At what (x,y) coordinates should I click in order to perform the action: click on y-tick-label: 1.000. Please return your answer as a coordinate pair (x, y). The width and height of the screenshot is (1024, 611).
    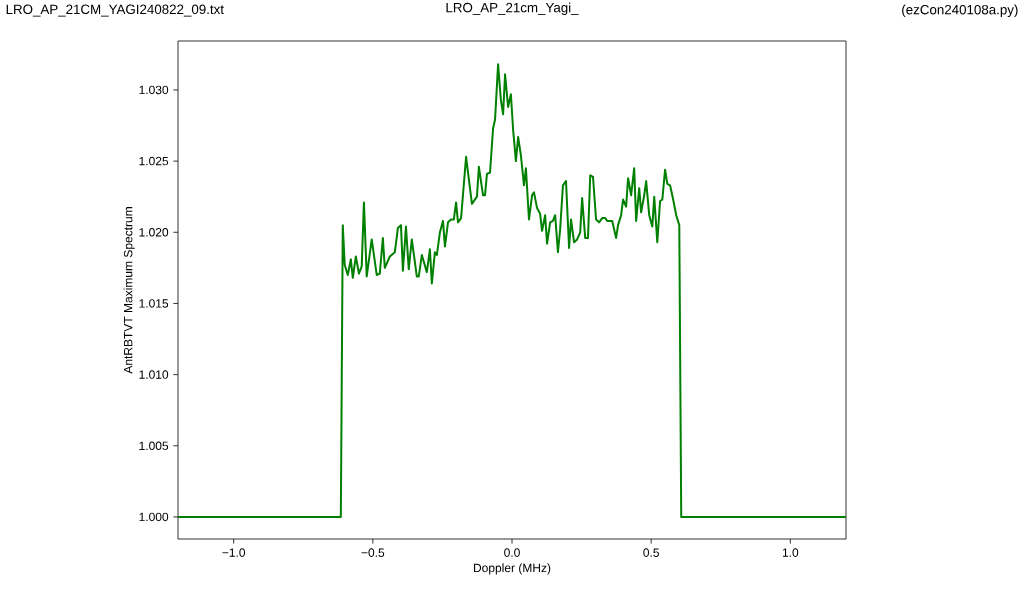
    Looking at the image, I should click on (154, 517).